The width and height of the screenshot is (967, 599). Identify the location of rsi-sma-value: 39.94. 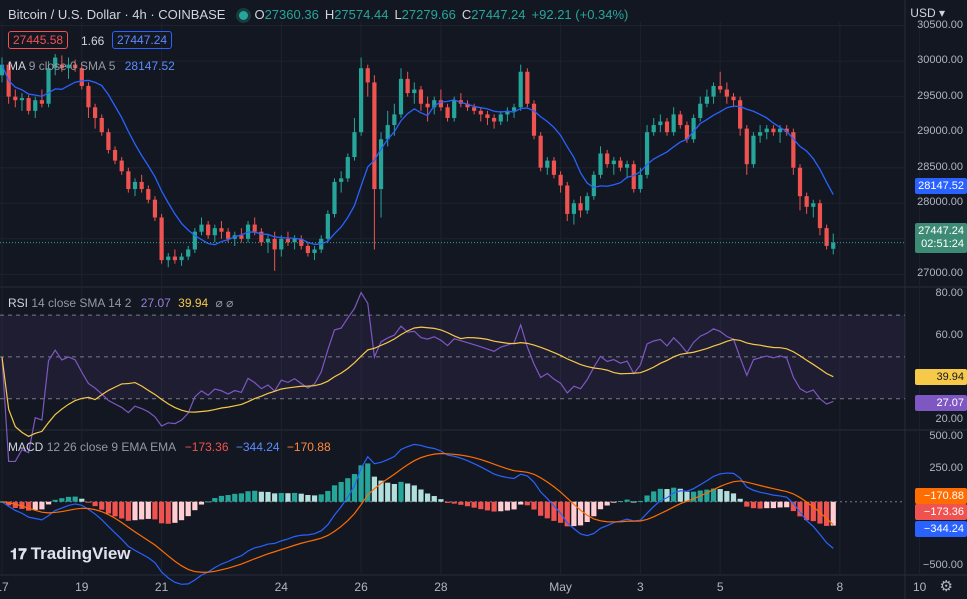
(193, 303).